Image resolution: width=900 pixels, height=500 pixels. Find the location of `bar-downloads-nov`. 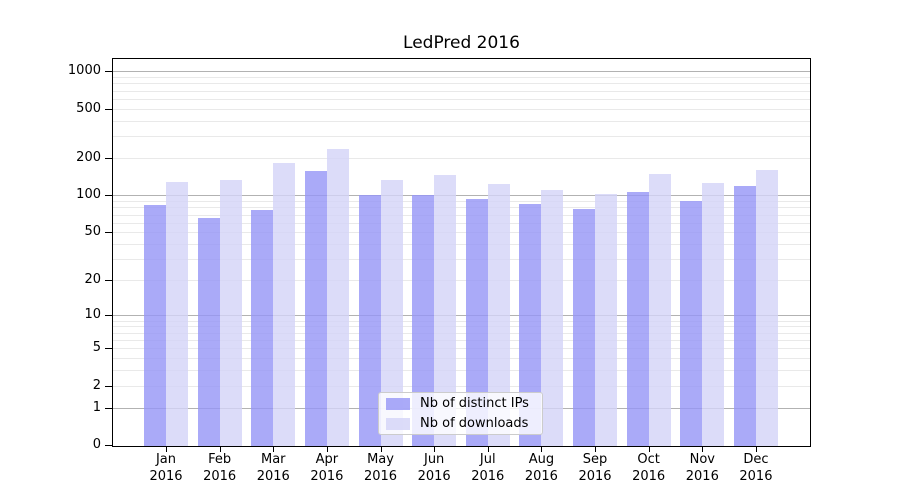

bar-downloads-nov is located at coordinates (713, 314).